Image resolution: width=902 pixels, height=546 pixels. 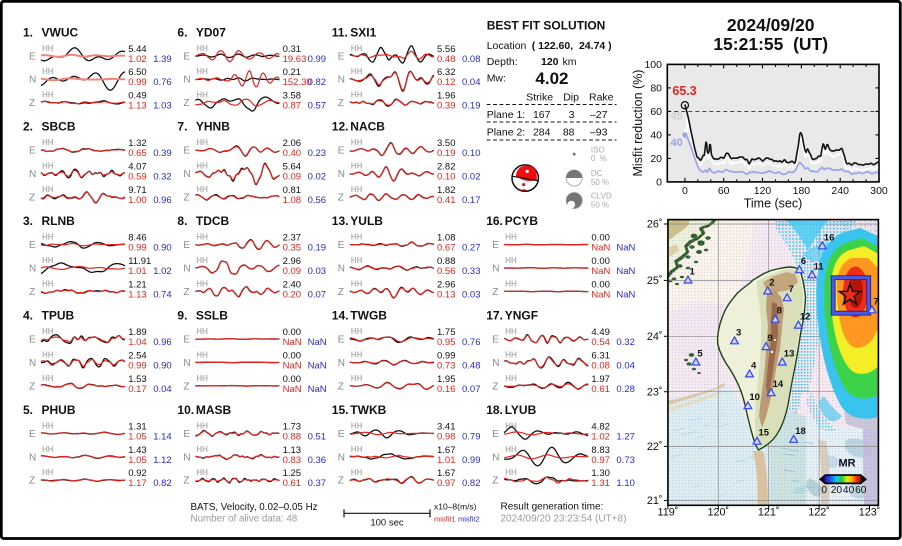 What do you see at coordinates (162, 389) in the screenshot?
I see `svg-text: 0.04` at bounding box center [162, 389].